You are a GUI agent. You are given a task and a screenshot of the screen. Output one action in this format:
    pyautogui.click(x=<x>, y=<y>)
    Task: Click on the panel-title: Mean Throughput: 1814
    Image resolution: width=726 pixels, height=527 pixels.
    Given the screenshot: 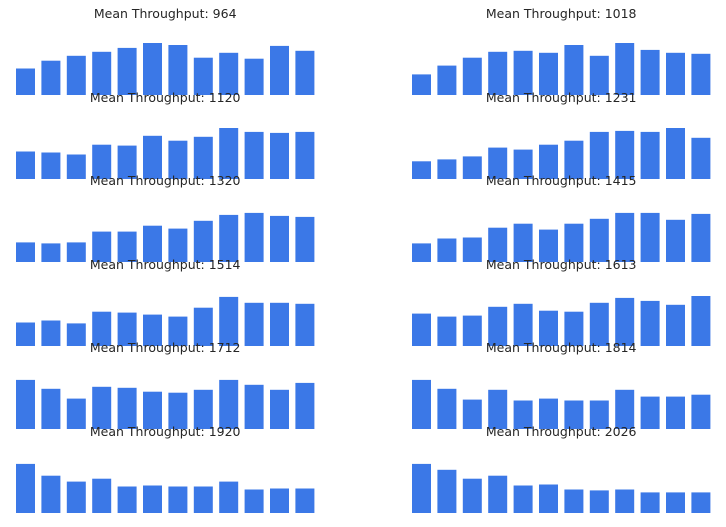 What is the action you would take?
    pyautogui.click(x=561, y=347)
    